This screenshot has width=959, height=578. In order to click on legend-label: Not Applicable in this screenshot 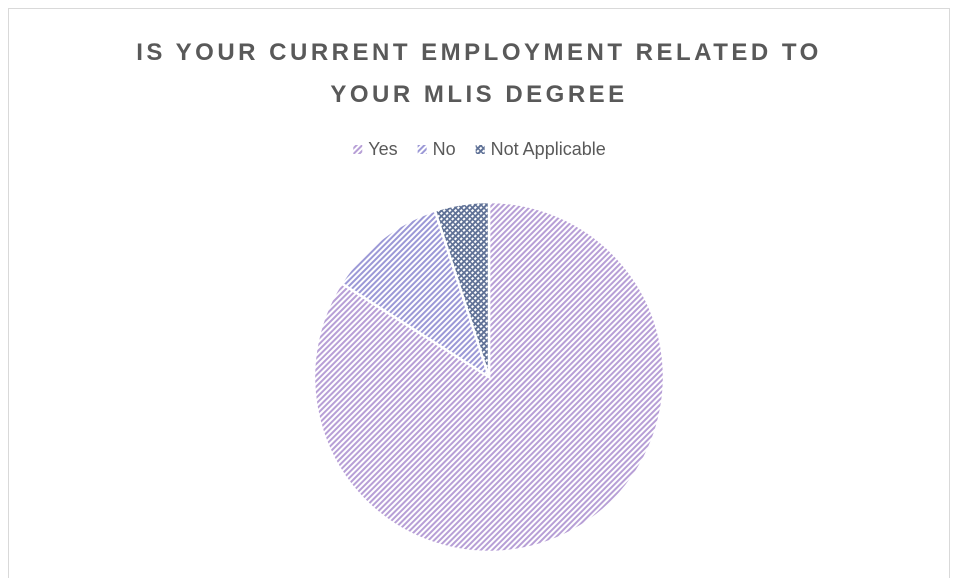, I will do `click(548, 149)`.